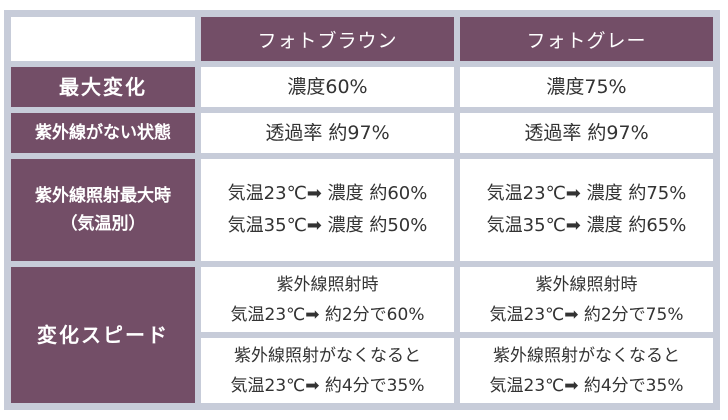 This screenshot has width=728, height=420. What do you see at coordinates (327, 87) in the screenshot?
I see `cell-max-change-brown: 濃度60%` at bounding box center [327, 87].